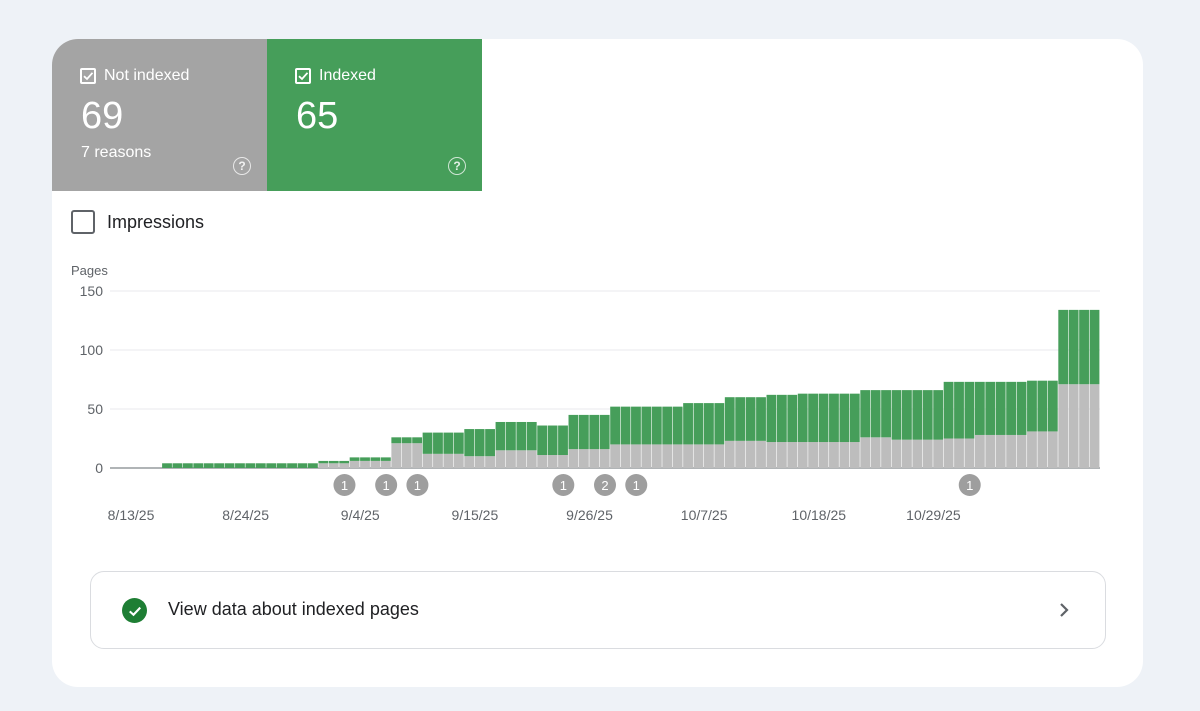  What do you see at coordinates (99, 468) in the screenshot?
I see `y-tick-label: 0` at bounding box center [99, 468].